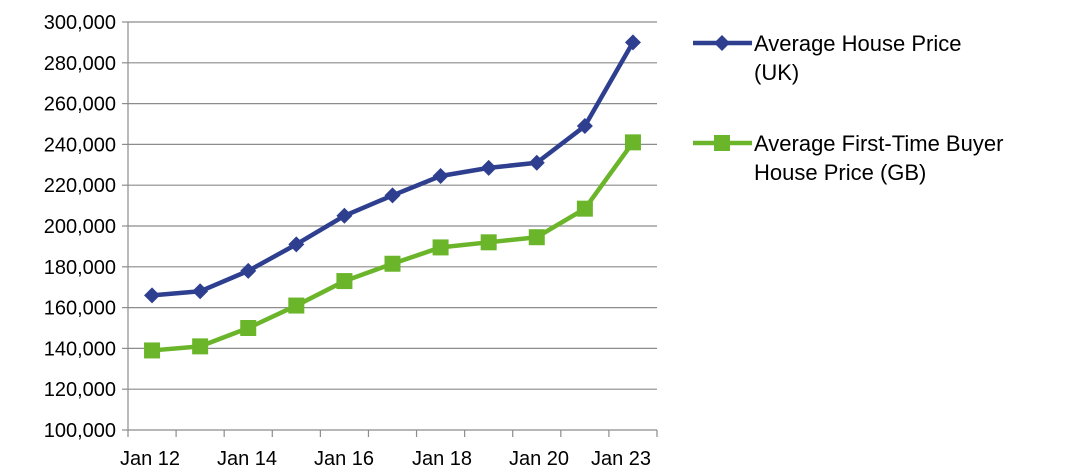 The height and width of the screenshot is (472, 1069). What do you see at coordinates (385, 459) in the screenshot?
I see `x-tick-labels: Jan 12 Jan 14 Jan 16 Jan 18 Jan 20 Jan 23` at bounding box center [385, 459].